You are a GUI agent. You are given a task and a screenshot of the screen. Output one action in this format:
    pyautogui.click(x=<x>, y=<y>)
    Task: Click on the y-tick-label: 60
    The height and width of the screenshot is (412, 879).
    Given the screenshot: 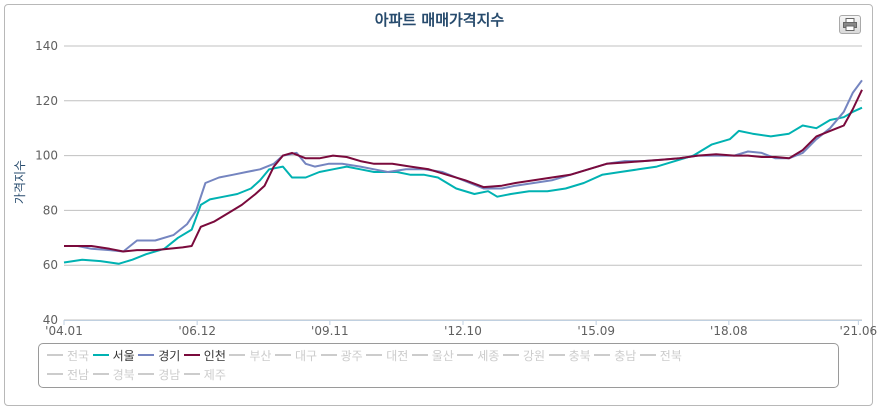 What is the action you would take?
    pyautogui.click(x=50, y=265)
    